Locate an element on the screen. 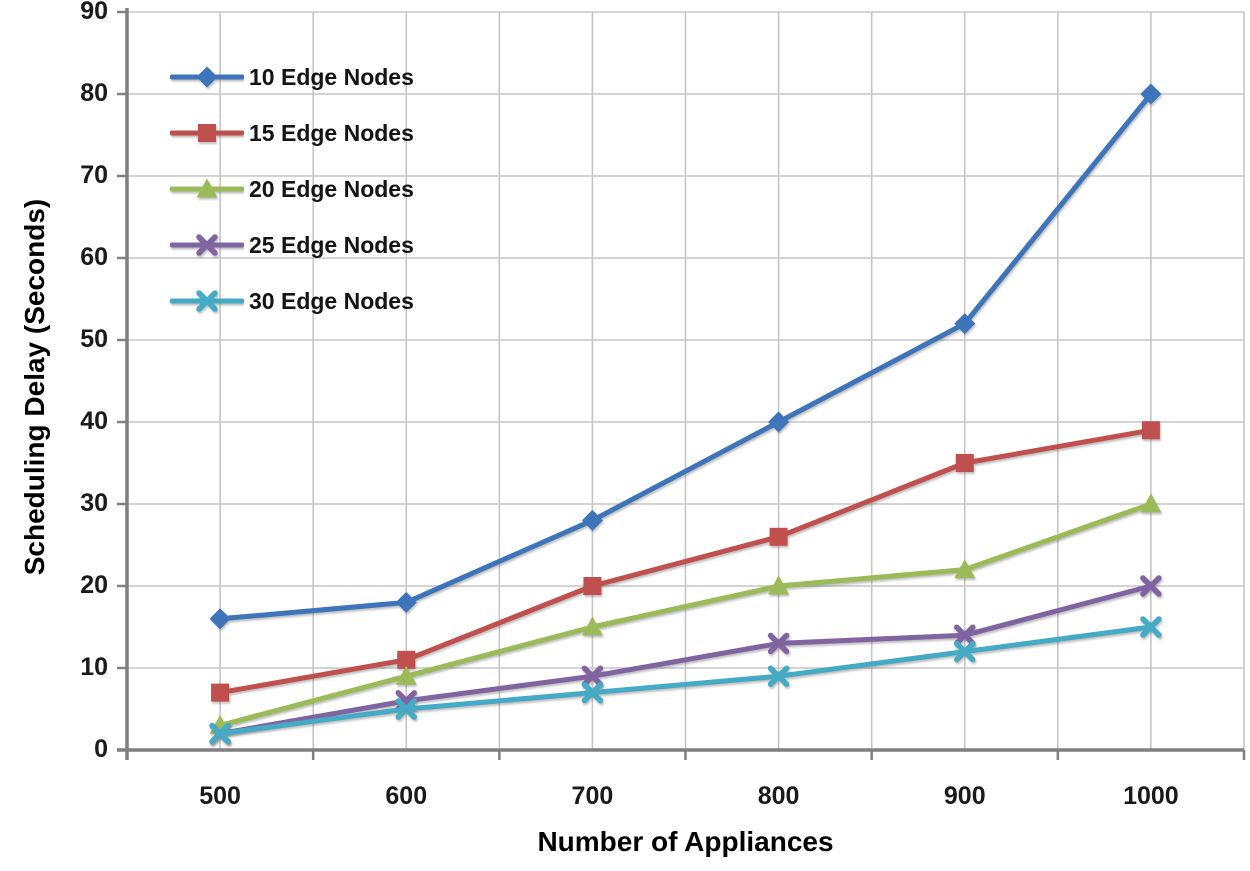 The width and height of the screenshot is (1250, 871). x-axis-title: Number of Appliances is located at coordinates (685, 841).